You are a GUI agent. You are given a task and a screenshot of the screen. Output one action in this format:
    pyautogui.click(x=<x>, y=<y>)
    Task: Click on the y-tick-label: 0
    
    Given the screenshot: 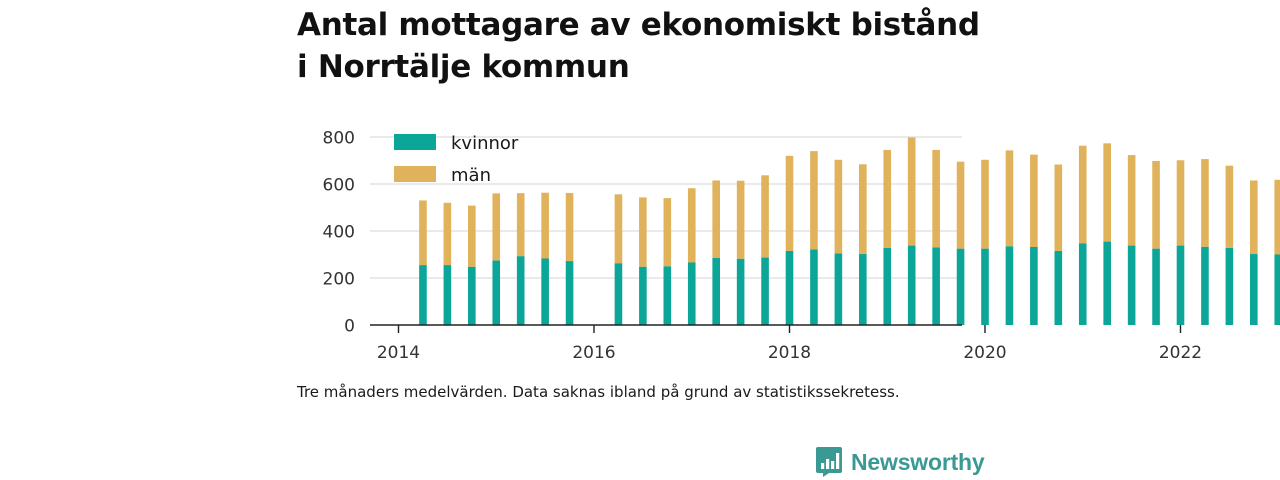 What is the action you would take?
    pyautogui.click(x=349, y=327)
    